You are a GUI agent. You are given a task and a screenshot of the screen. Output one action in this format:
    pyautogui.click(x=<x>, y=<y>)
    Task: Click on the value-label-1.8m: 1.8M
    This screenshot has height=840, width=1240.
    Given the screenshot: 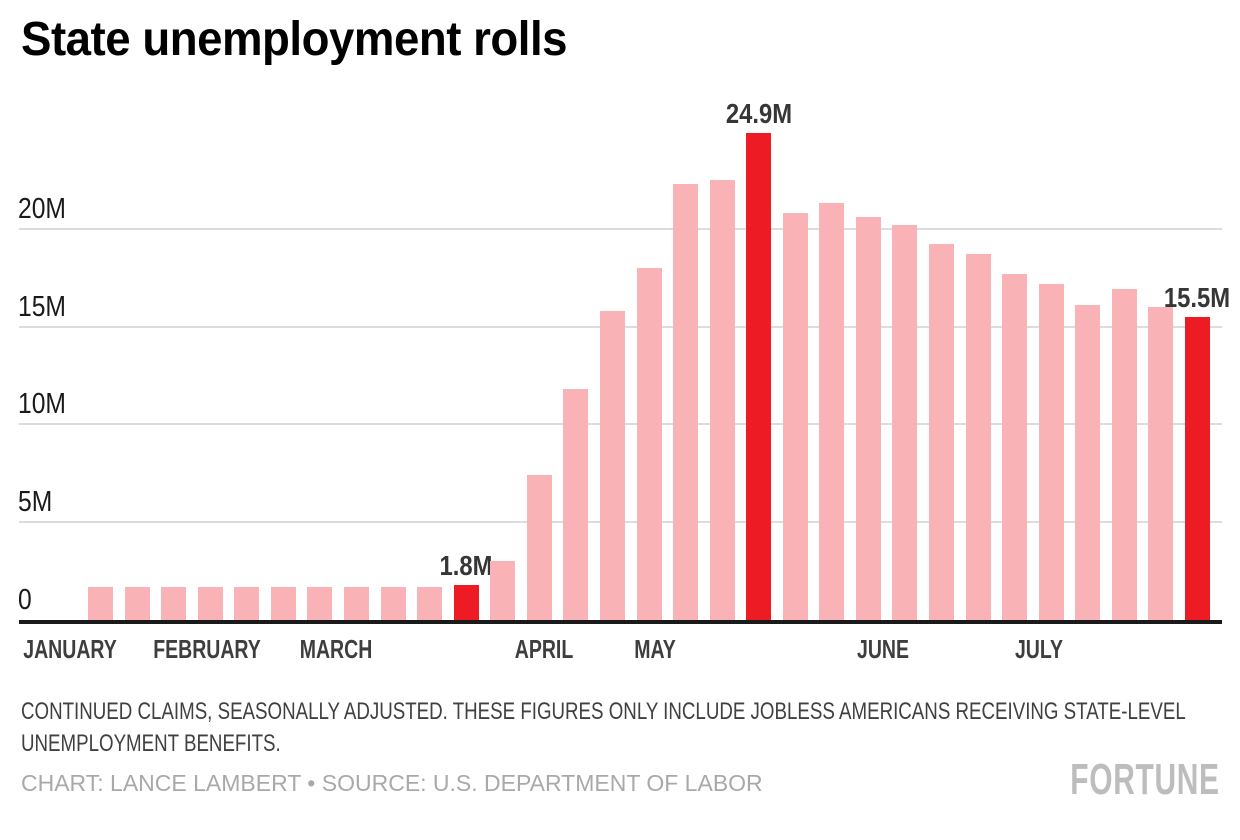 What is the action you would take?
    pyautogui.click(x=466, y=565)
    